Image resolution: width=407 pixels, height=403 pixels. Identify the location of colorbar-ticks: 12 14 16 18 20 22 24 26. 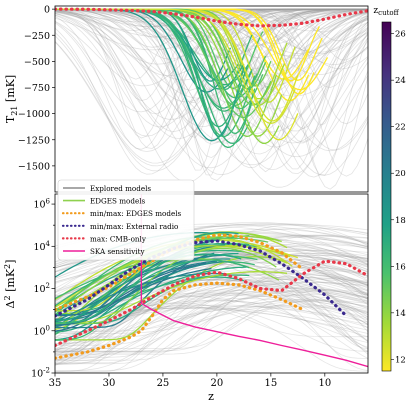
(398, 197).